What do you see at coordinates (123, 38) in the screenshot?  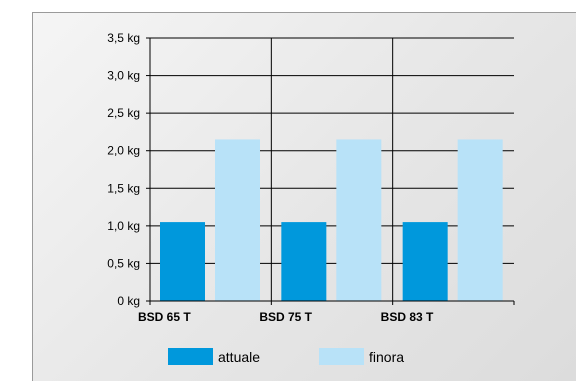 I see `y-tick-label: 3,5 kg` at bounding box center [123, 38].